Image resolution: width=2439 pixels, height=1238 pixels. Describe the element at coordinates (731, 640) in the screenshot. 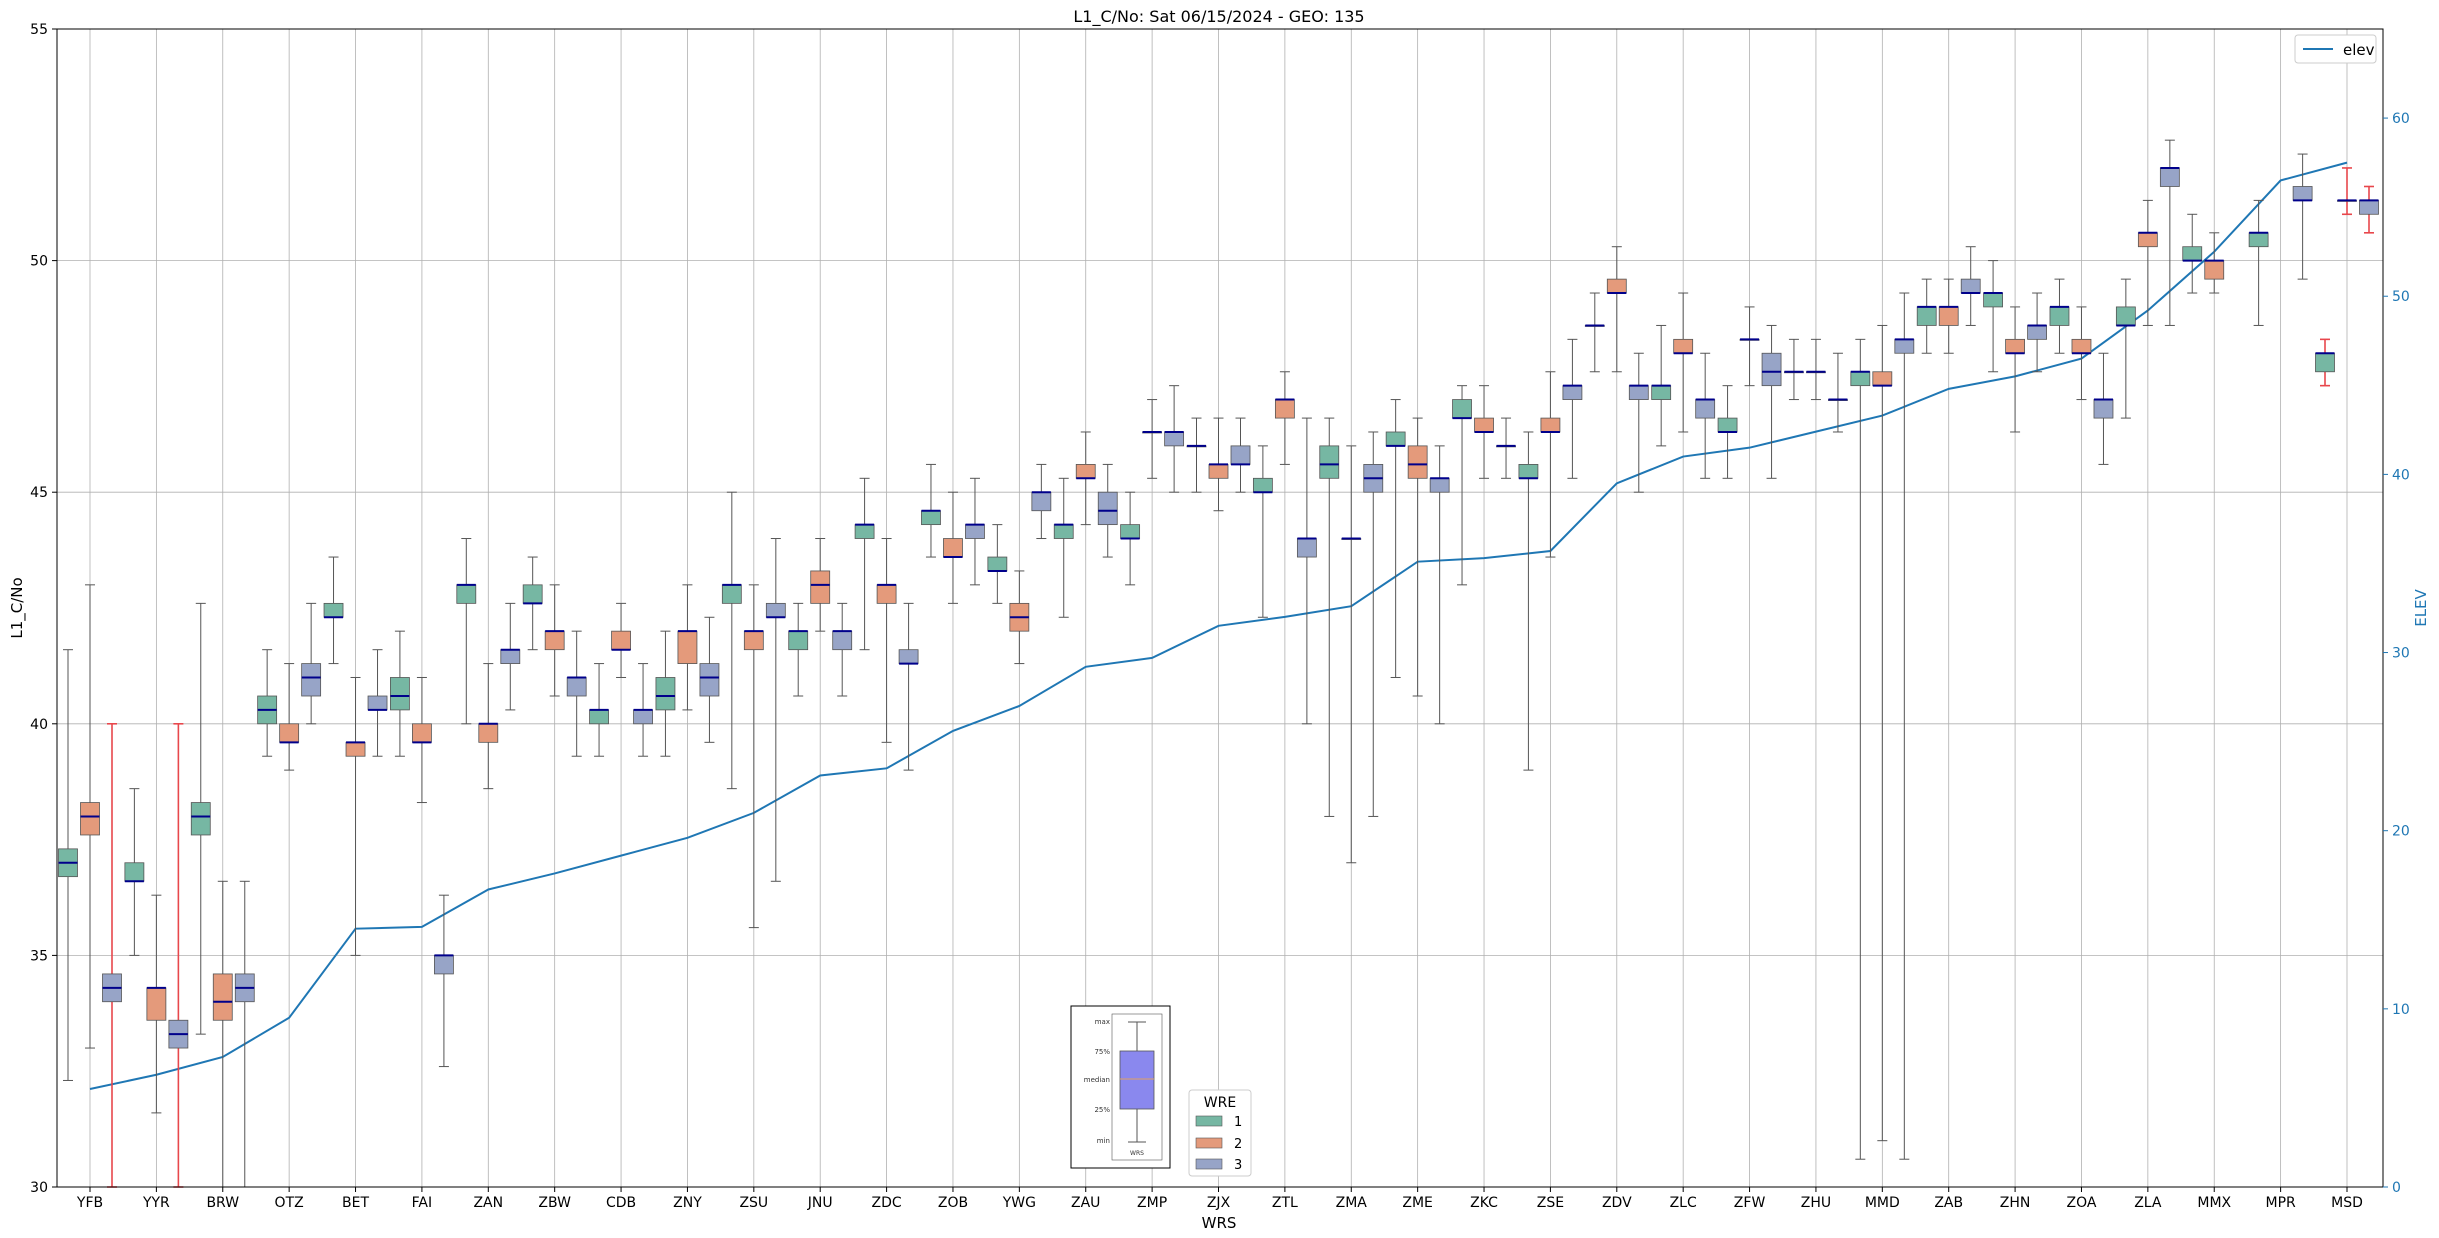

I see `box-zsu-wre1` at that location.